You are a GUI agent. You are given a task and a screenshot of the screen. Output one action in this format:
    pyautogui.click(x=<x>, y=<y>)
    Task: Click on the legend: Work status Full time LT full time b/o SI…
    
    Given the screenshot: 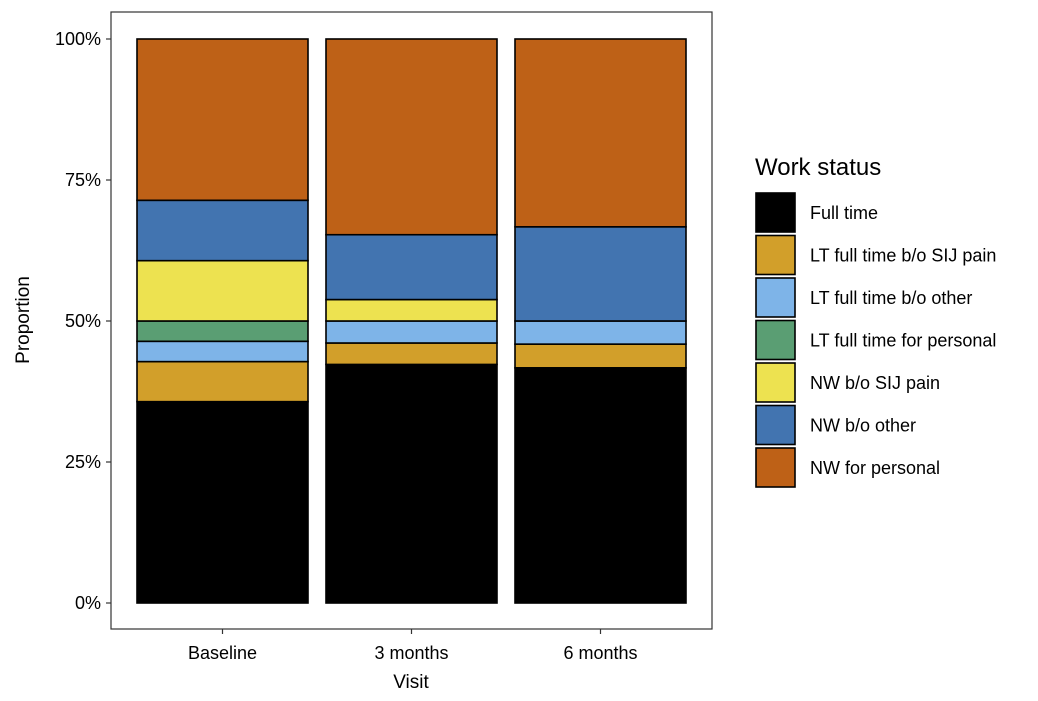 What is the action you would take?
    pyautogui.click(x=875, y=321)
    